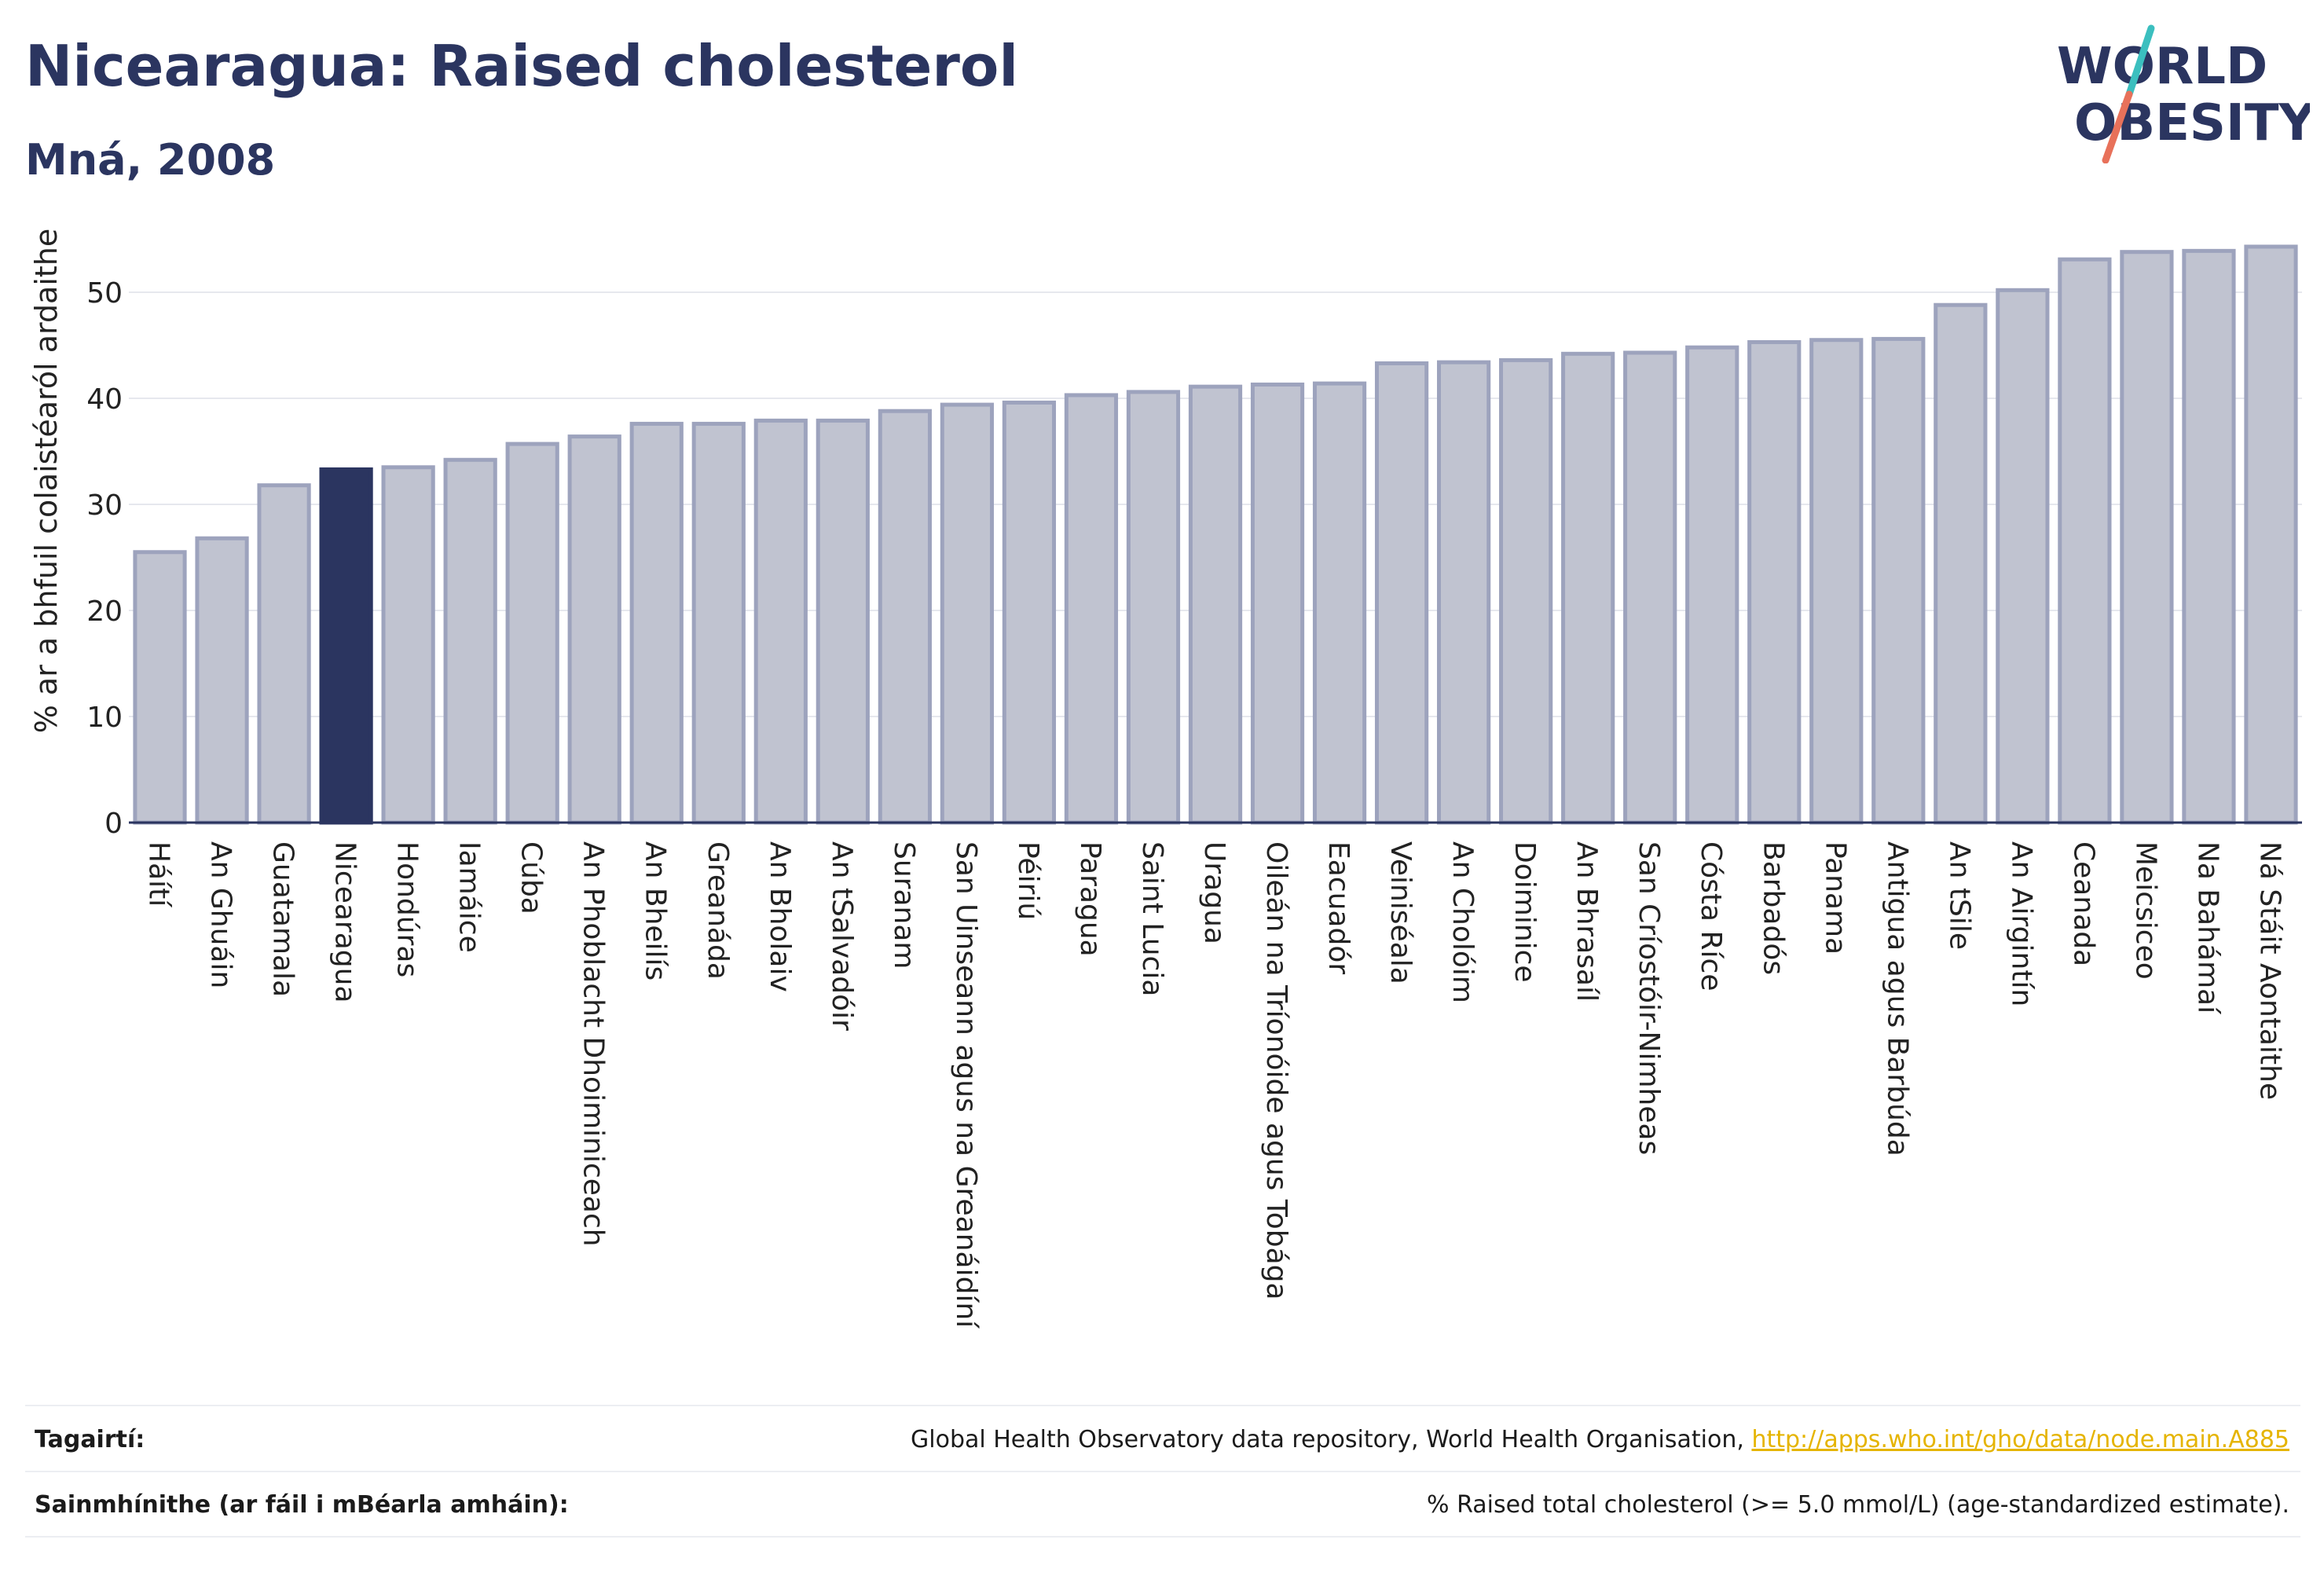 The height and width of the screenshot is (1576, 2324). Describe the element at coordinates (2140, 61) in the screenshot. I see `logo-slash-top` at that location.